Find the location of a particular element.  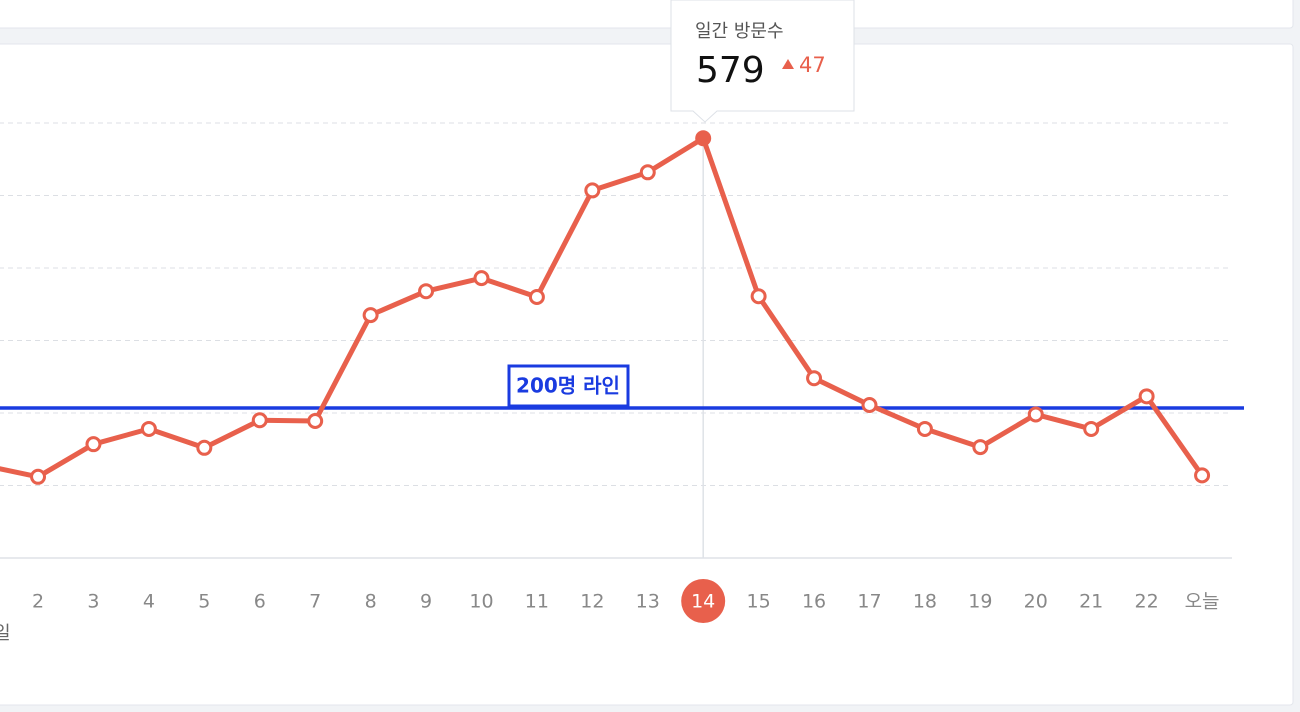

x-tick-label: 2 is located at coordinates (38, 602).